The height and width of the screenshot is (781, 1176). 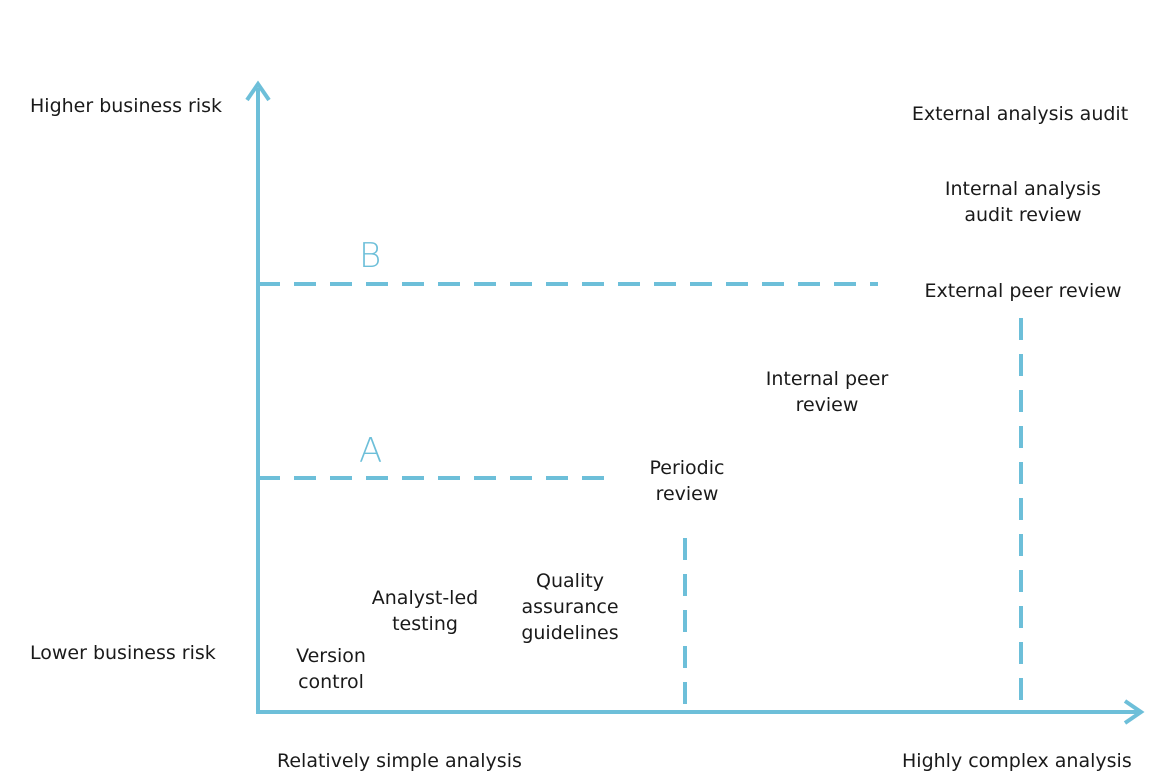 I want to click on y-axis-top-label: Higher business risk, so click(x=126, y=106).